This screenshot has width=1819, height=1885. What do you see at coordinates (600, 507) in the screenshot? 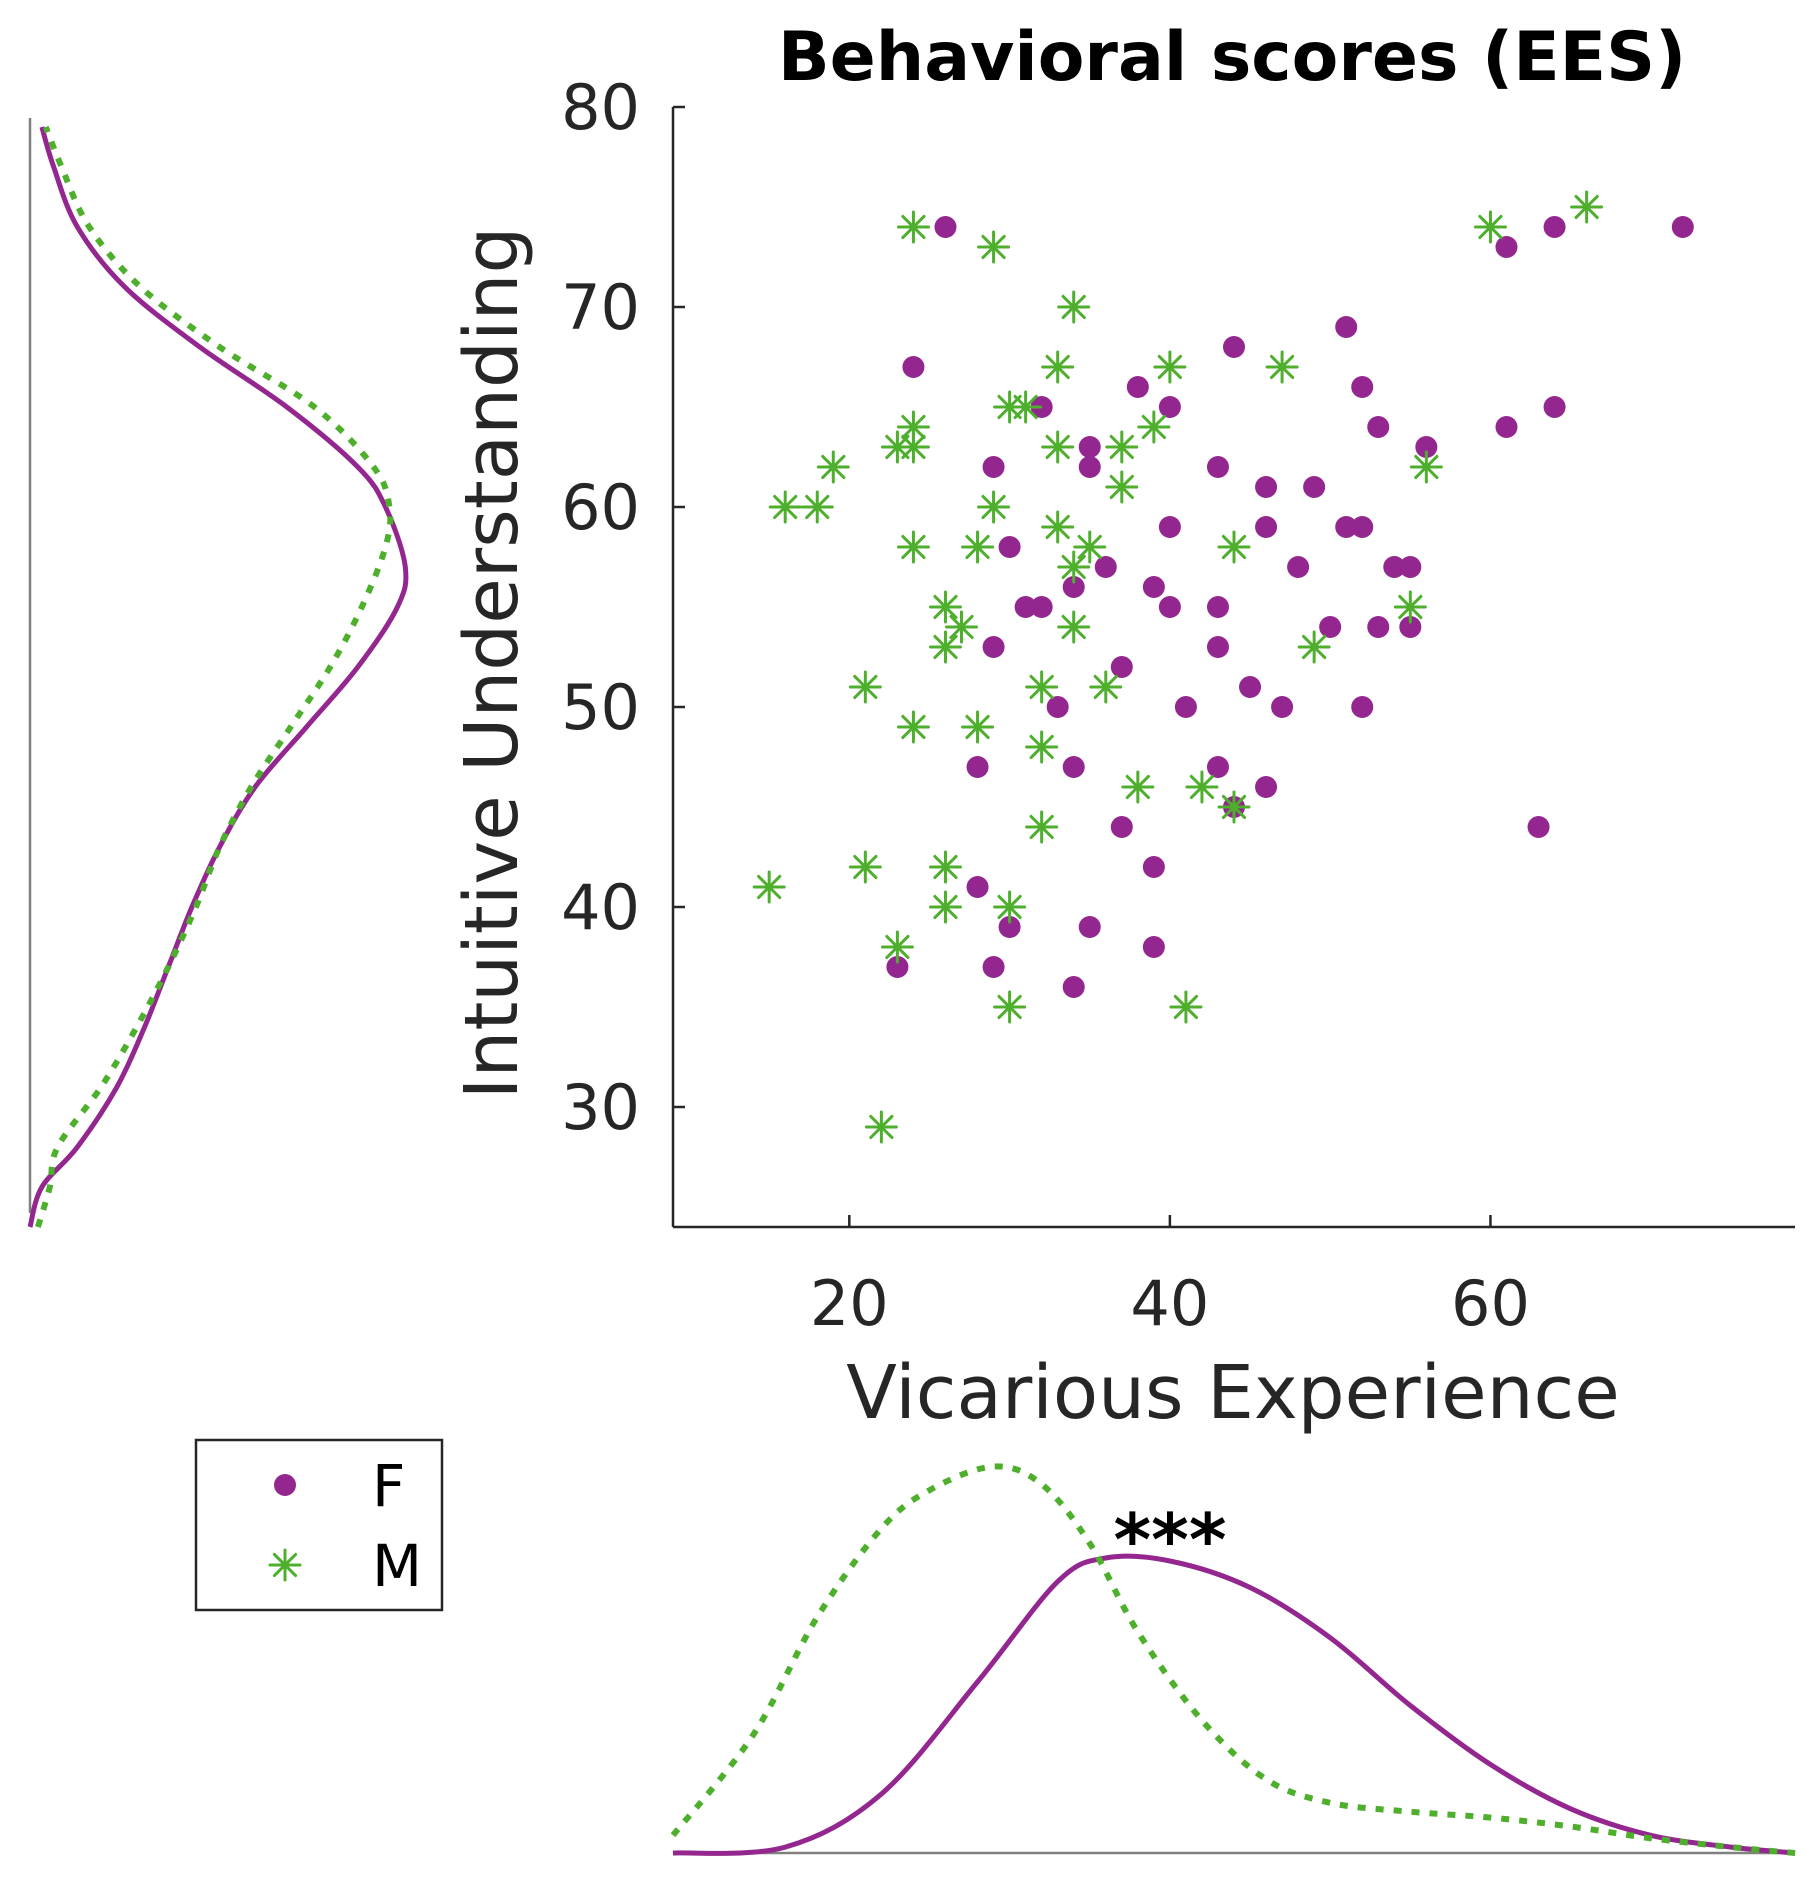
I see `y-tick-label: 60` at bounding box center [600, 507].